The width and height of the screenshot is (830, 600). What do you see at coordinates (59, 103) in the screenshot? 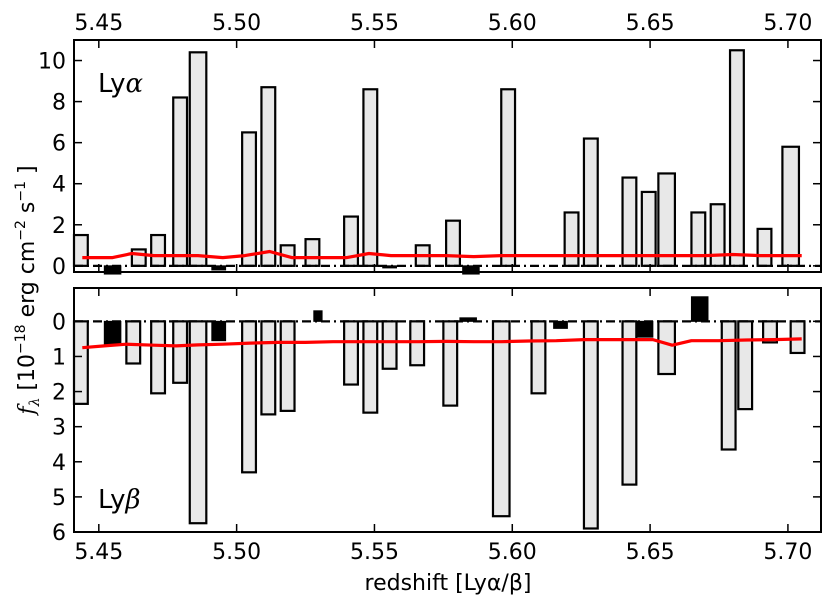
I see `lya-y-tick-label-4: 8` at bounding box center [59, 103].